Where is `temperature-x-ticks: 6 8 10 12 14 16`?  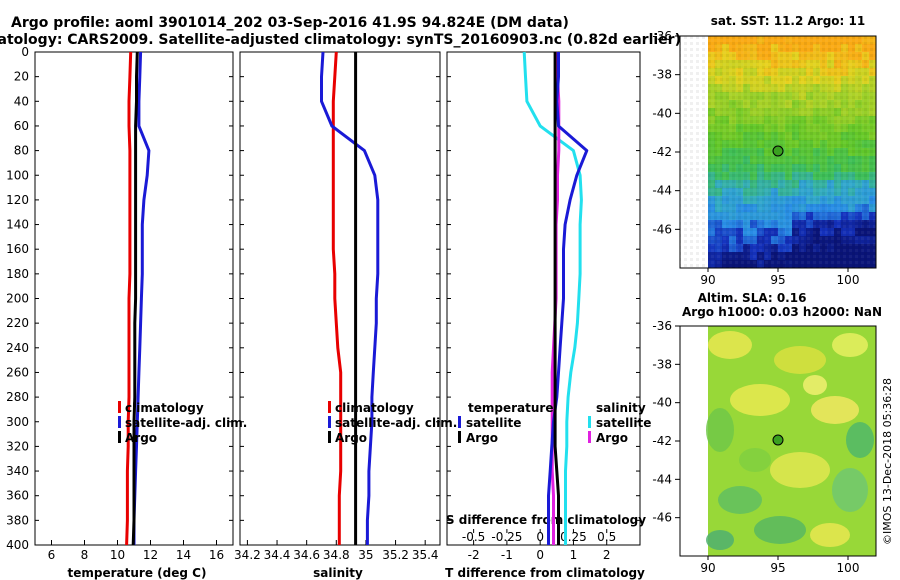
temperature-x-ticks: 6 8 10 12 14 16 is located at coordinates (136, 551).